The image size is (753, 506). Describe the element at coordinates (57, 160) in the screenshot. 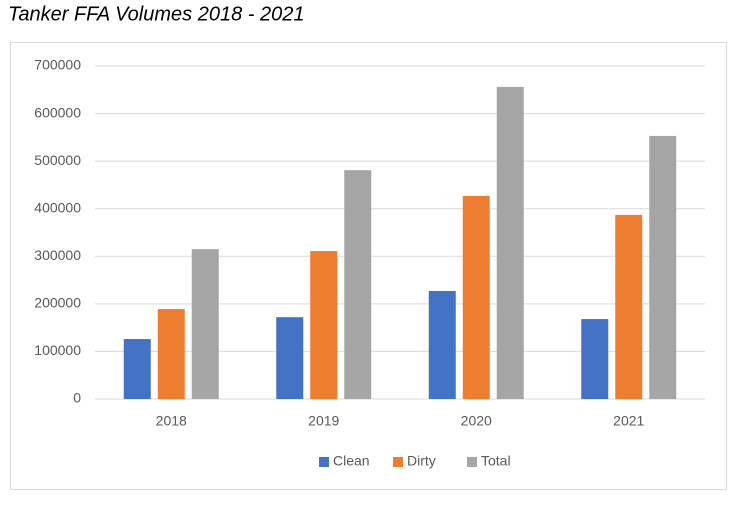

I see `y-tick-label: 500000` at that location.